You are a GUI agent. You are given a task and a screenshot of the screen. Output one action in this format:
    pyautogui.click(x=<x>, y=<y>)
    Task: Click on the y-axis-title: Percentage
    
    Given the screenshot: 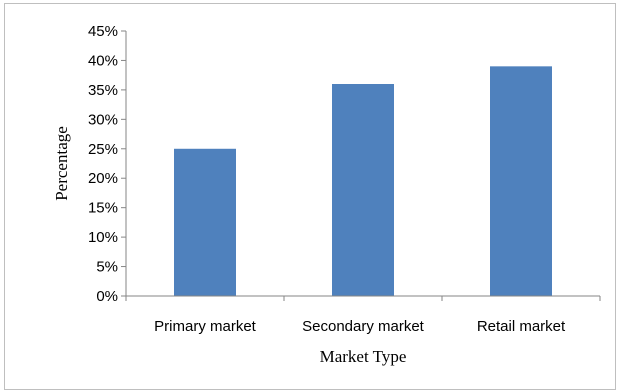 What is the action you would take?
    pyautogui.click(x=61, y=163)
    